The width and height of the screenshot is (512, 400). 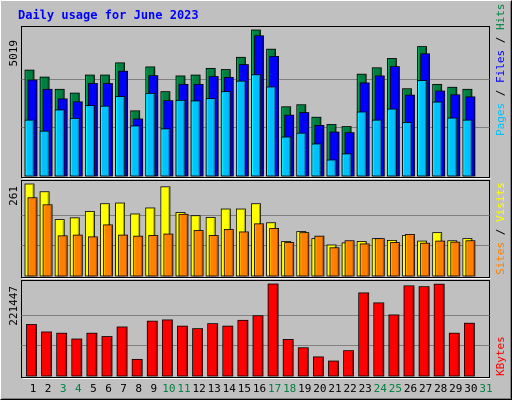 I want to click on panel-3-legend: KBytes, so click(x=500, y=356).